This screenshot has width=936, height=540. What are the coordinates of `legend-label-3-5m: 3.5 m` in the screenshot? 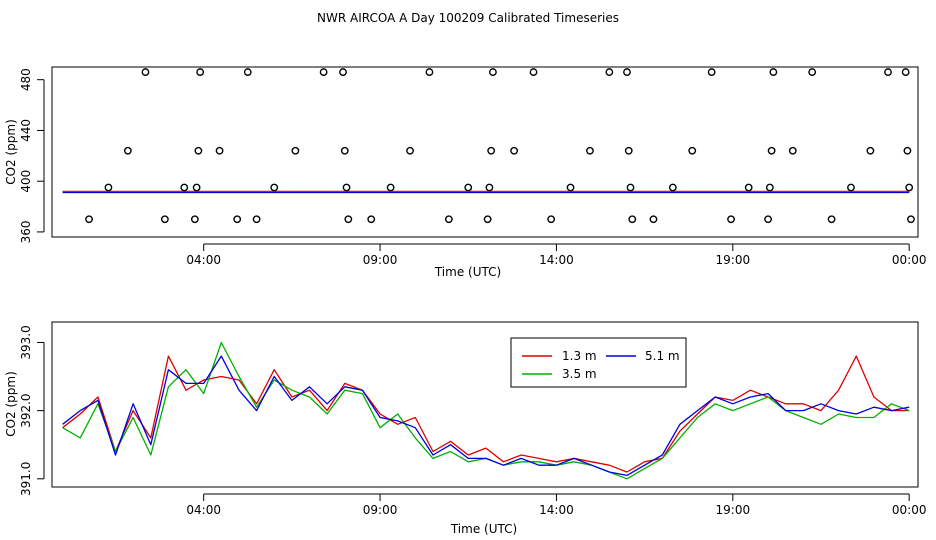 It's located at (579, 374).